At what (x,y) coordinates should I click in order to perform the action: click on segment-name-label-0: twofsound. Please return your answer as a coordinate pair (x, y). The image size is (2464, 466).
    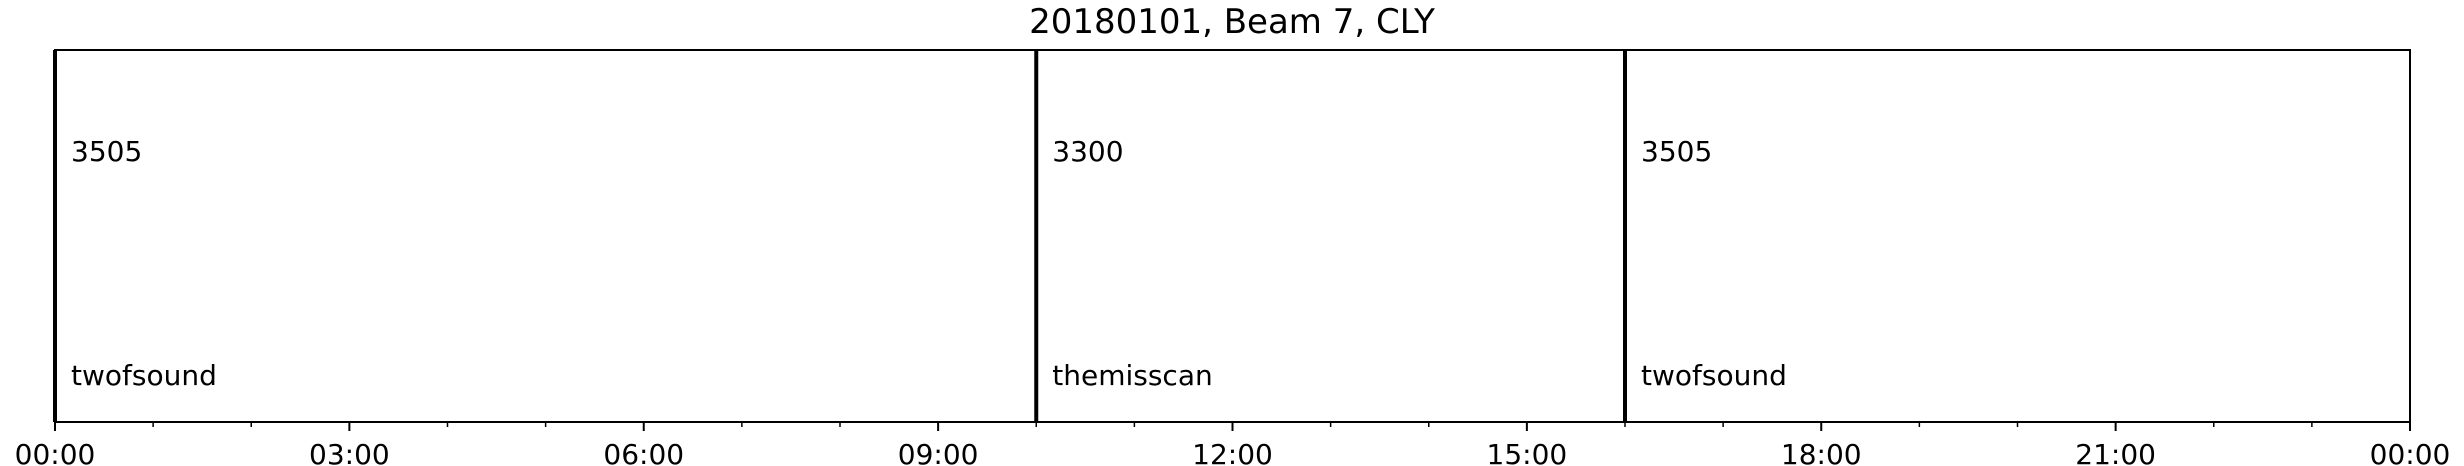
    Looking at the image, I should click on (144, 375).